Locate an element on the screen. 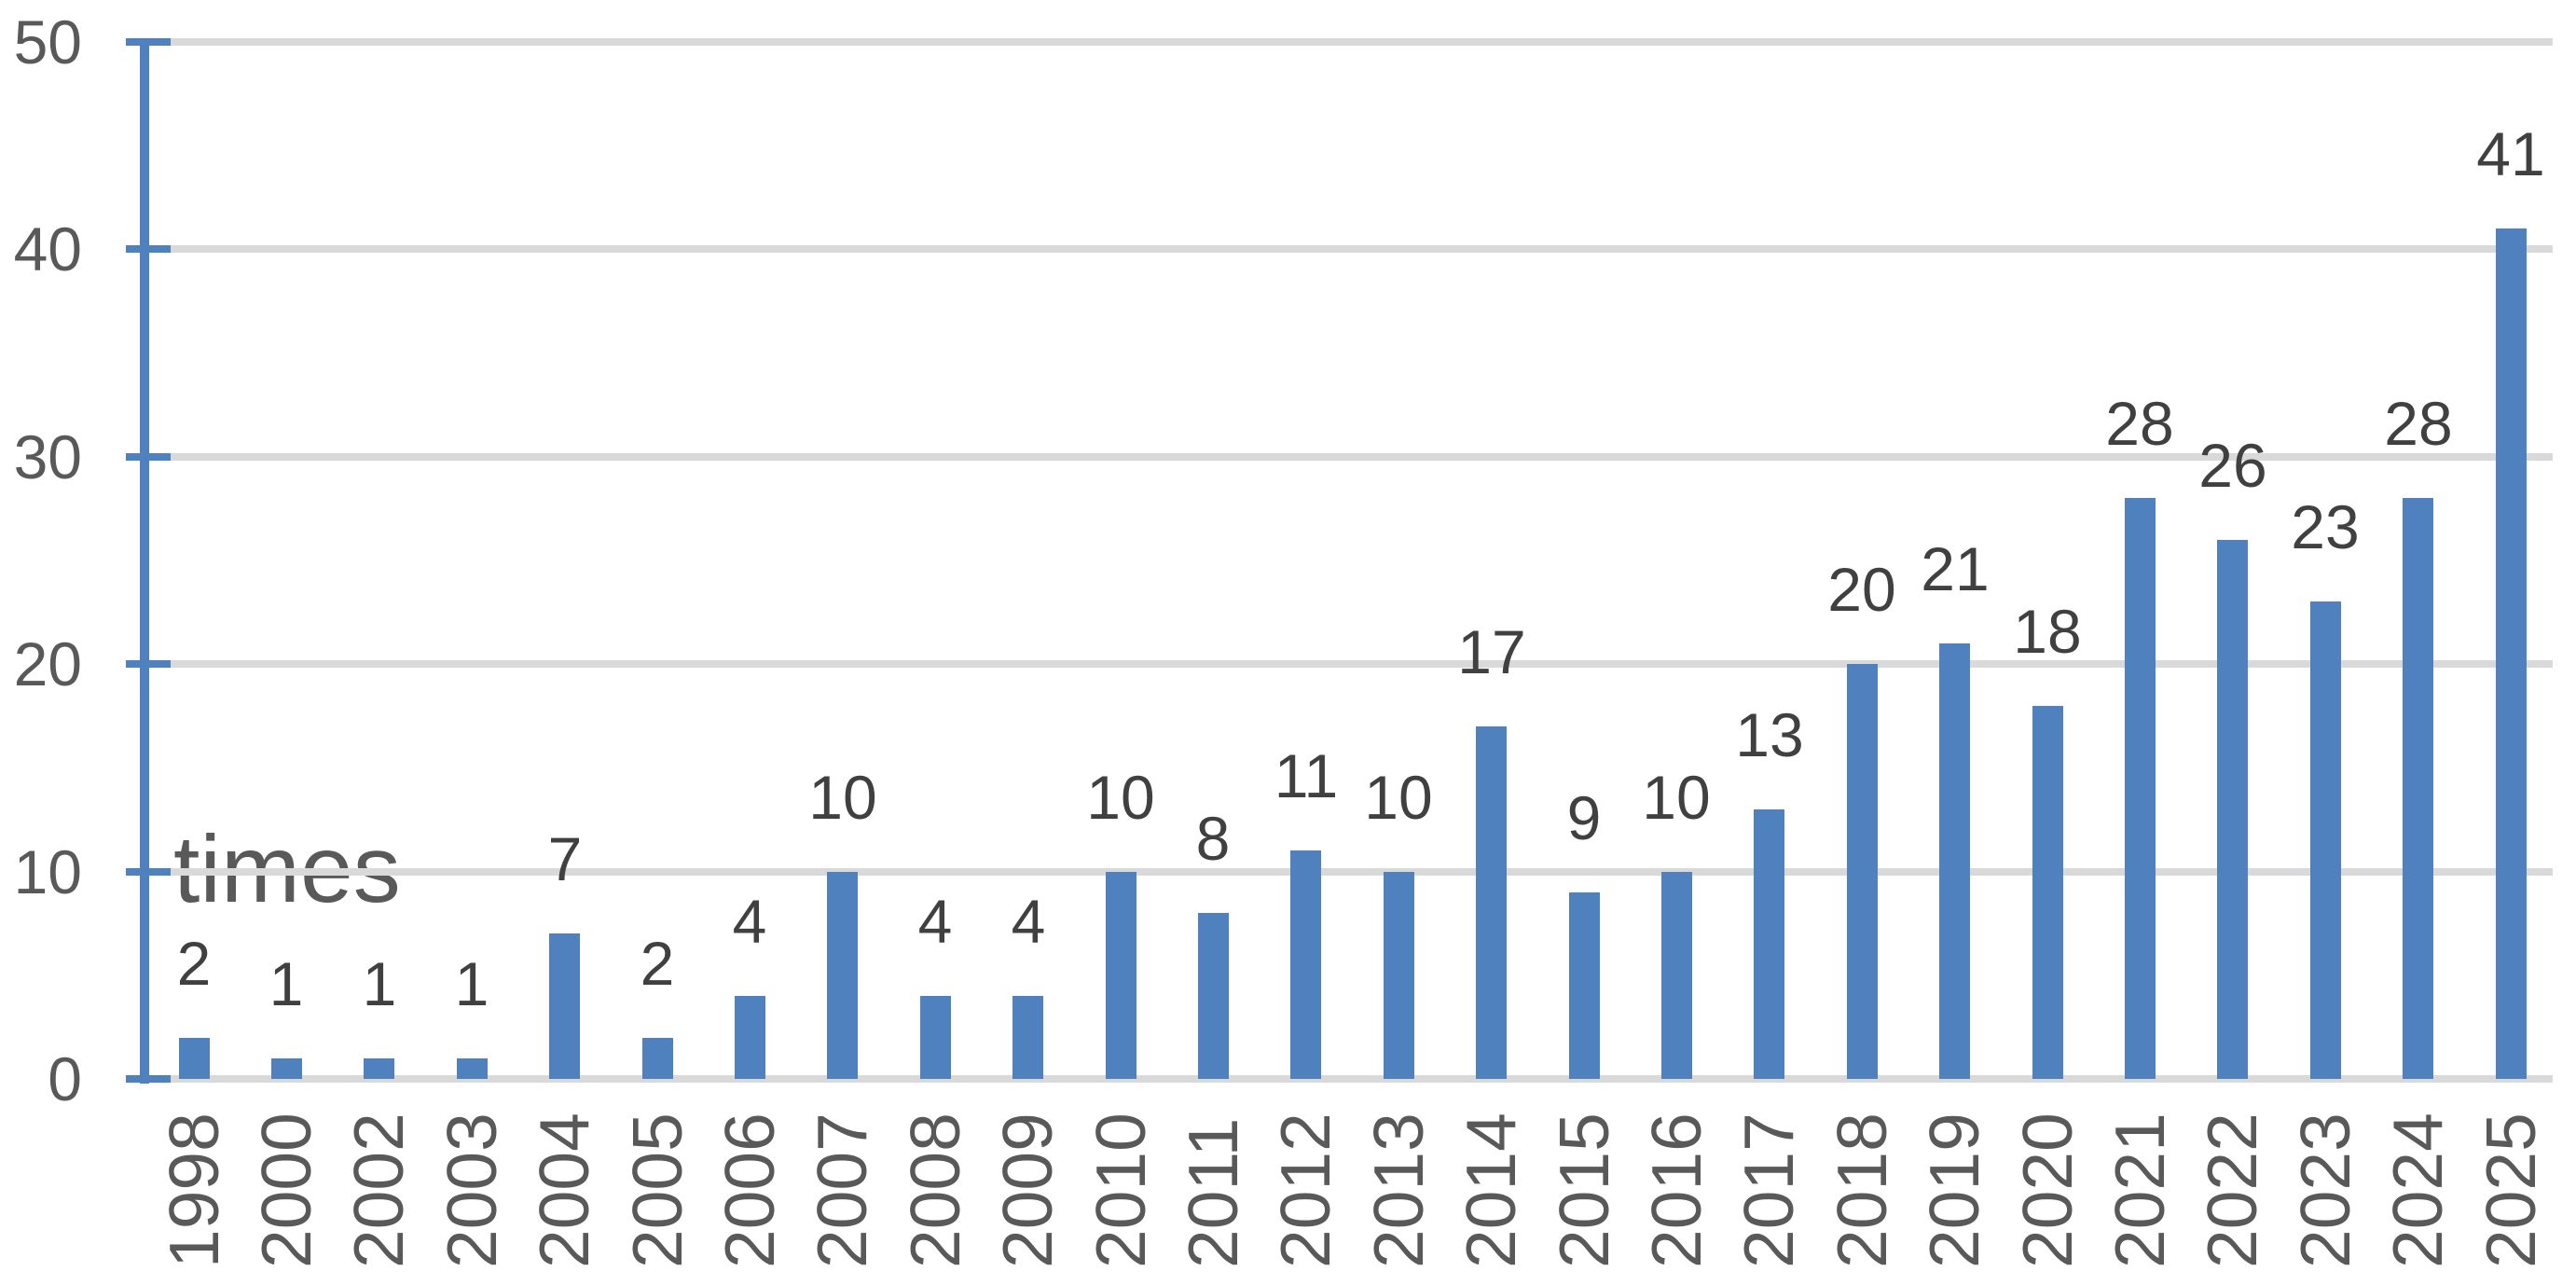 Image resolution: width=2576 pixels, height=1285 pixels. y-axis-line is located at coordinates (144, 561).